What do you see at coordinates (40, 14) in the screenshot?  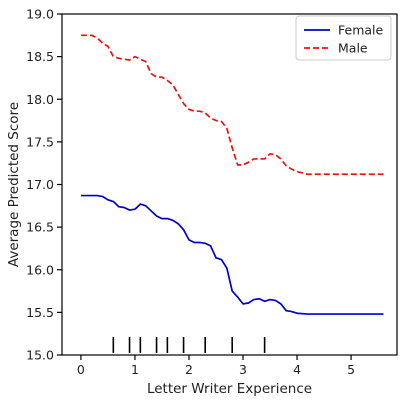 I see `y-tick-label: 19.0` at bounding box center [40, 14].